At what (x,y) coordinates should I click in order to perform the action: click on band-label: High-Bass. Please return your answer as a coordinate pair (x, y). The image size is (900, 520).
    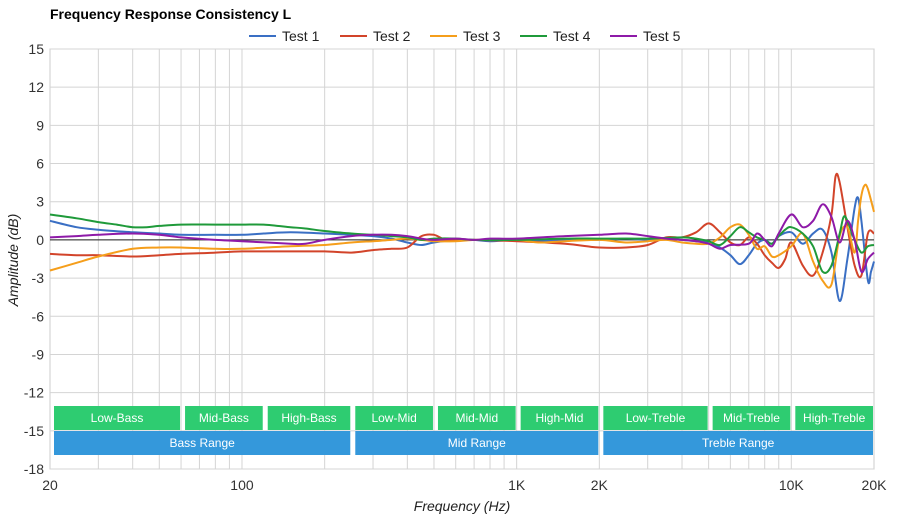
    Looking at the image, I should click on (308, 418).